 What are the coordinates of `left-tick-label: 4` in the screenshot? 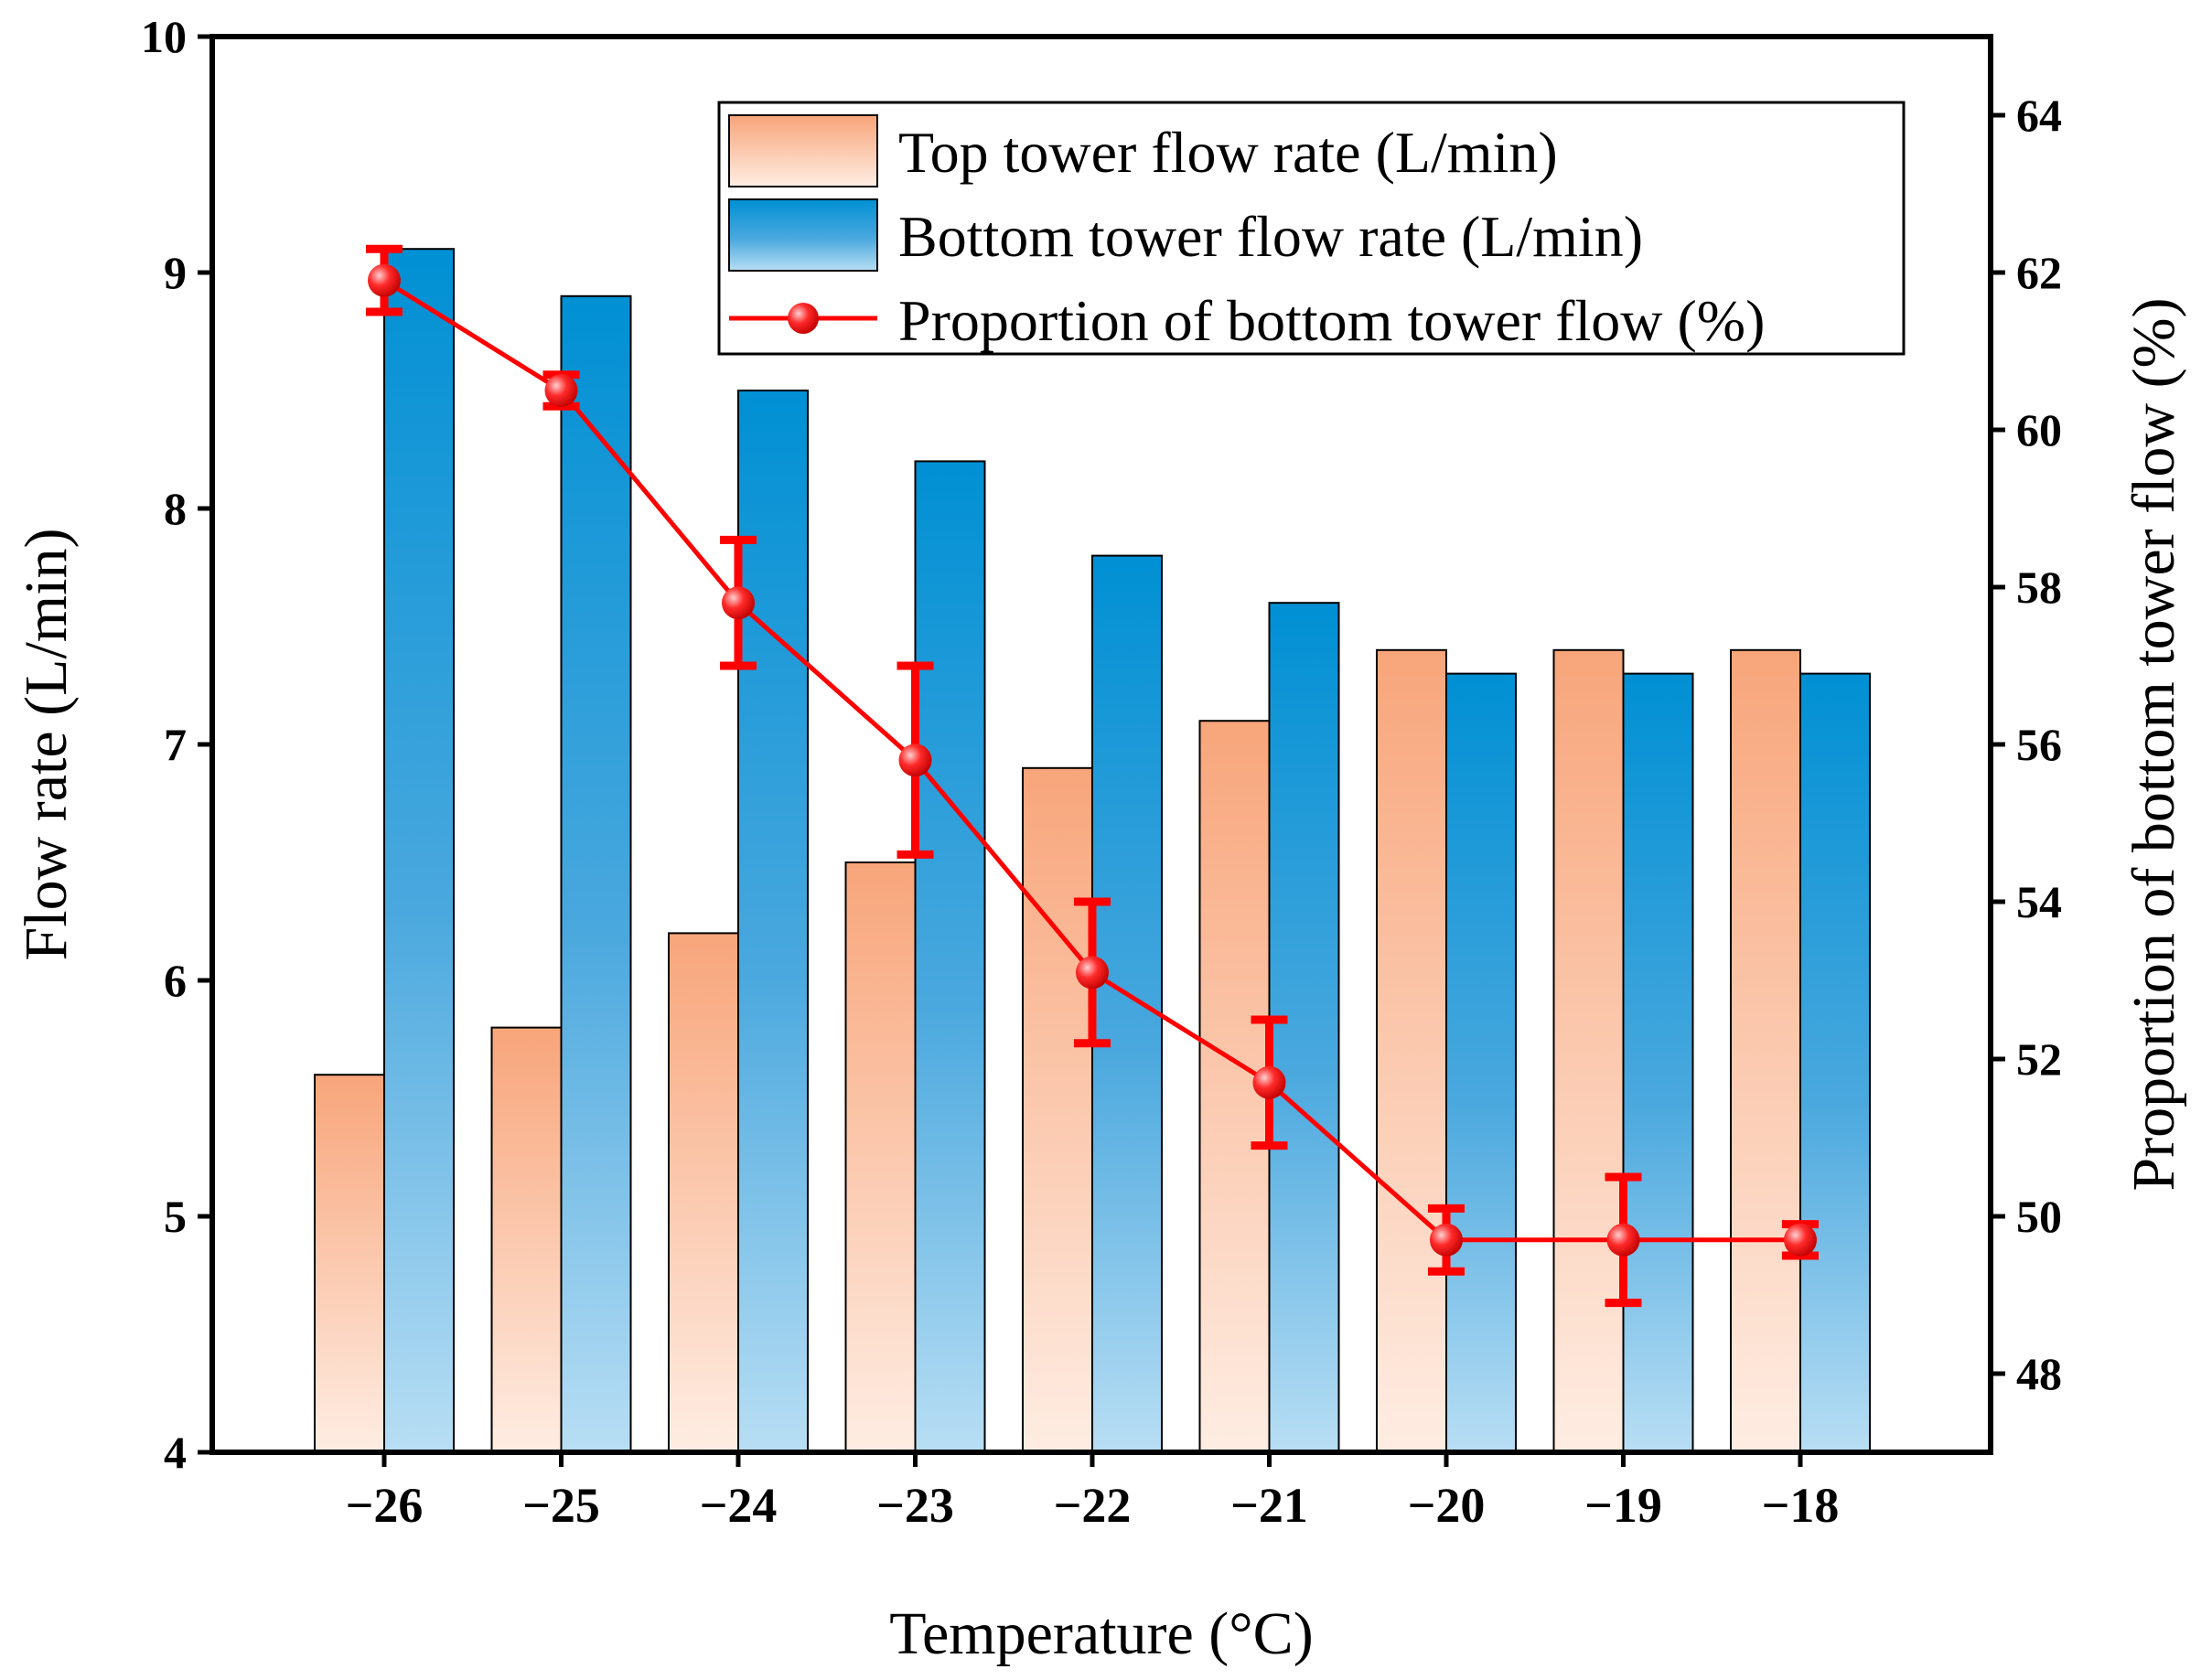 It's located at (175, 1452).